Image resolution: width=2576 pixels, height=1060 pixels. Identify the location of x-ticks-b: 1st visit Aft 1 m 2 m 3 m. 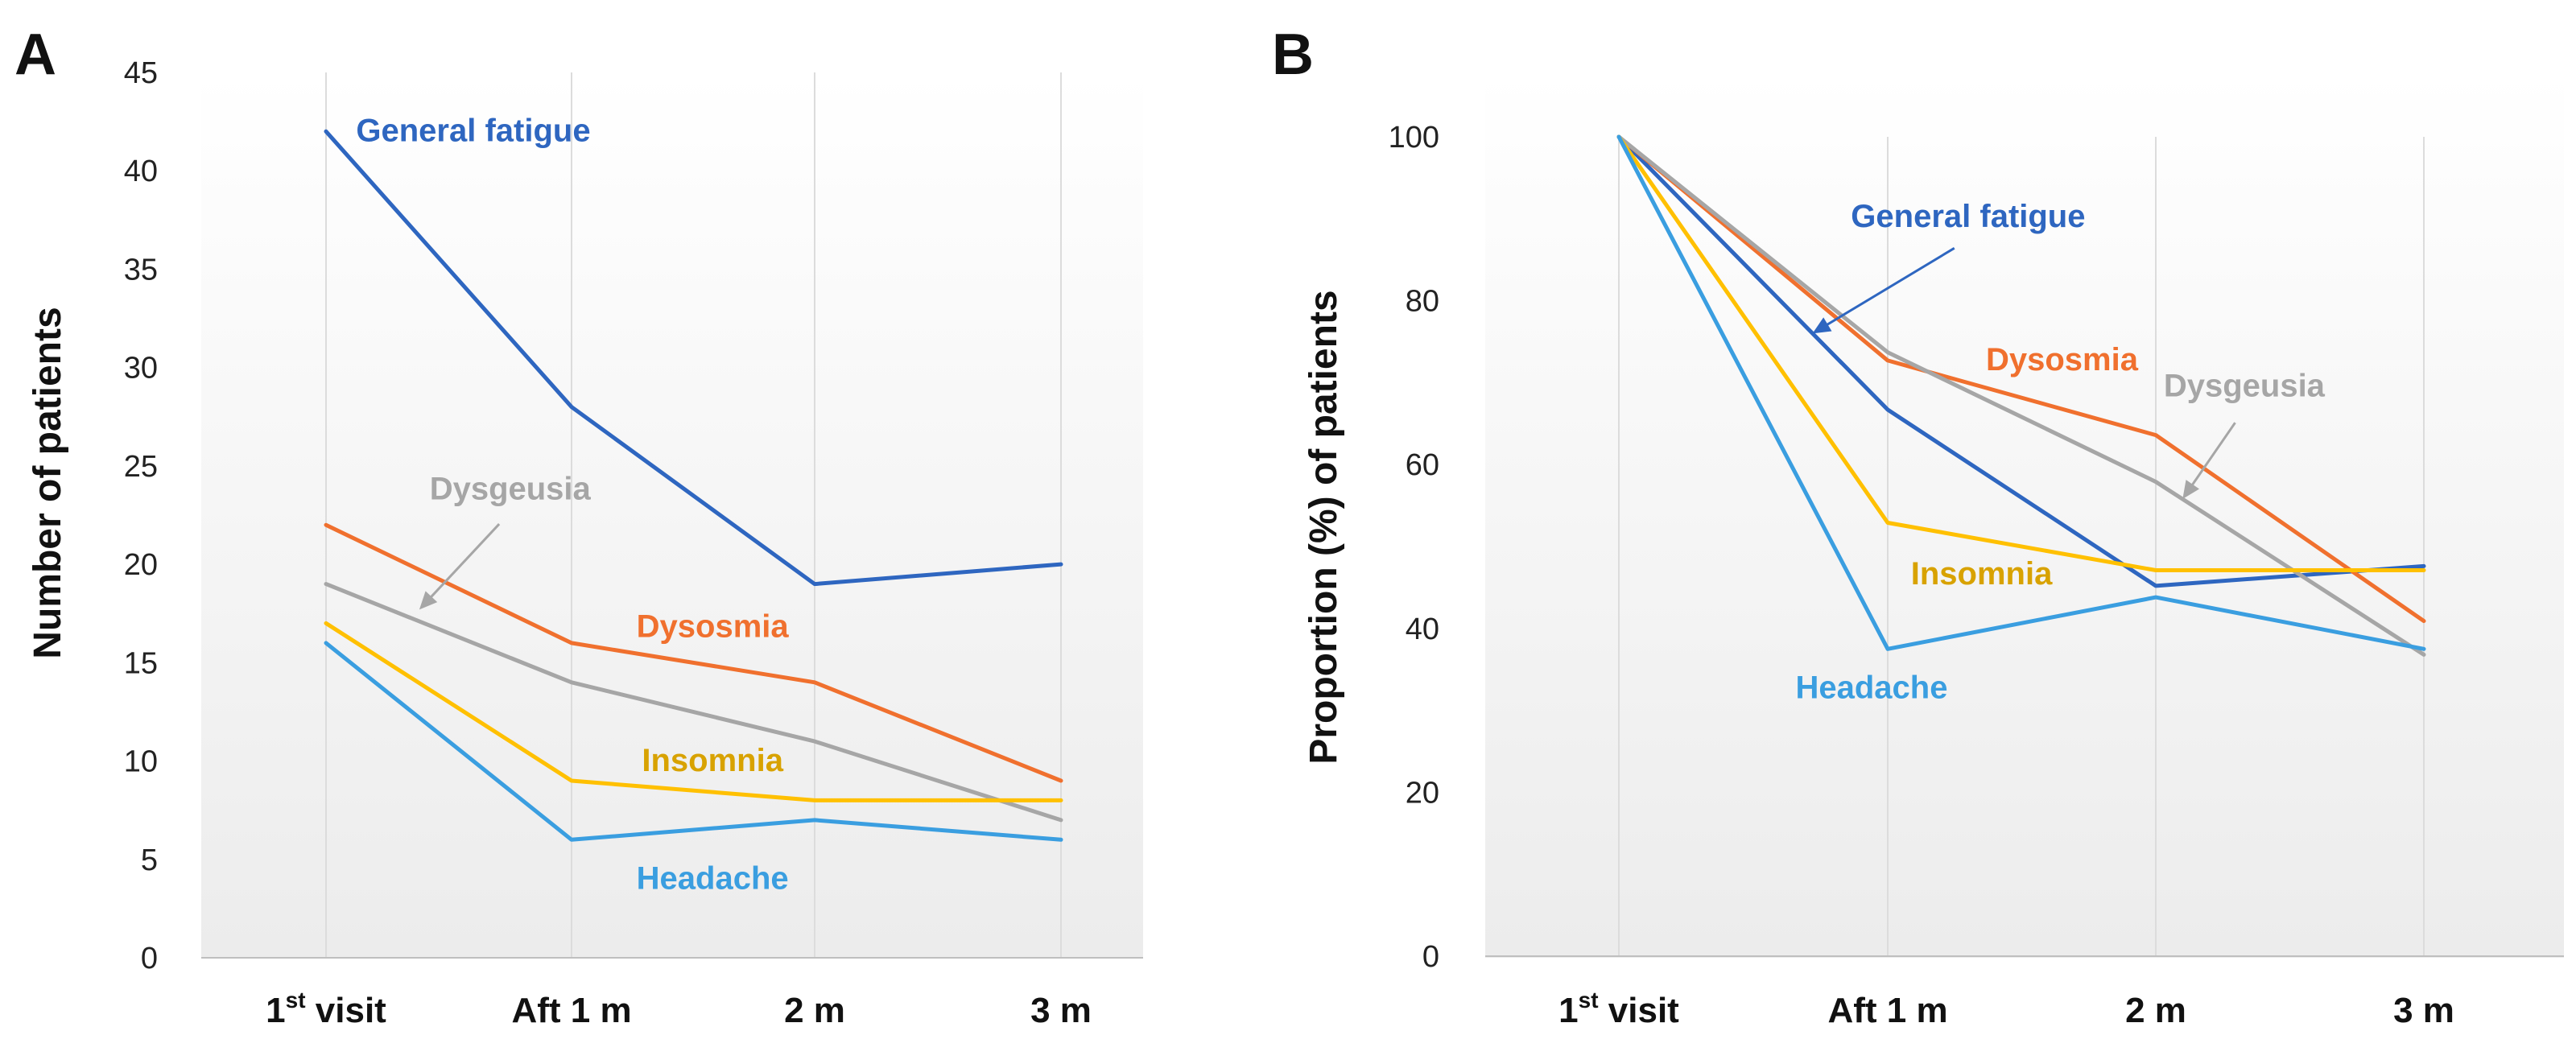
(2006, 1009).